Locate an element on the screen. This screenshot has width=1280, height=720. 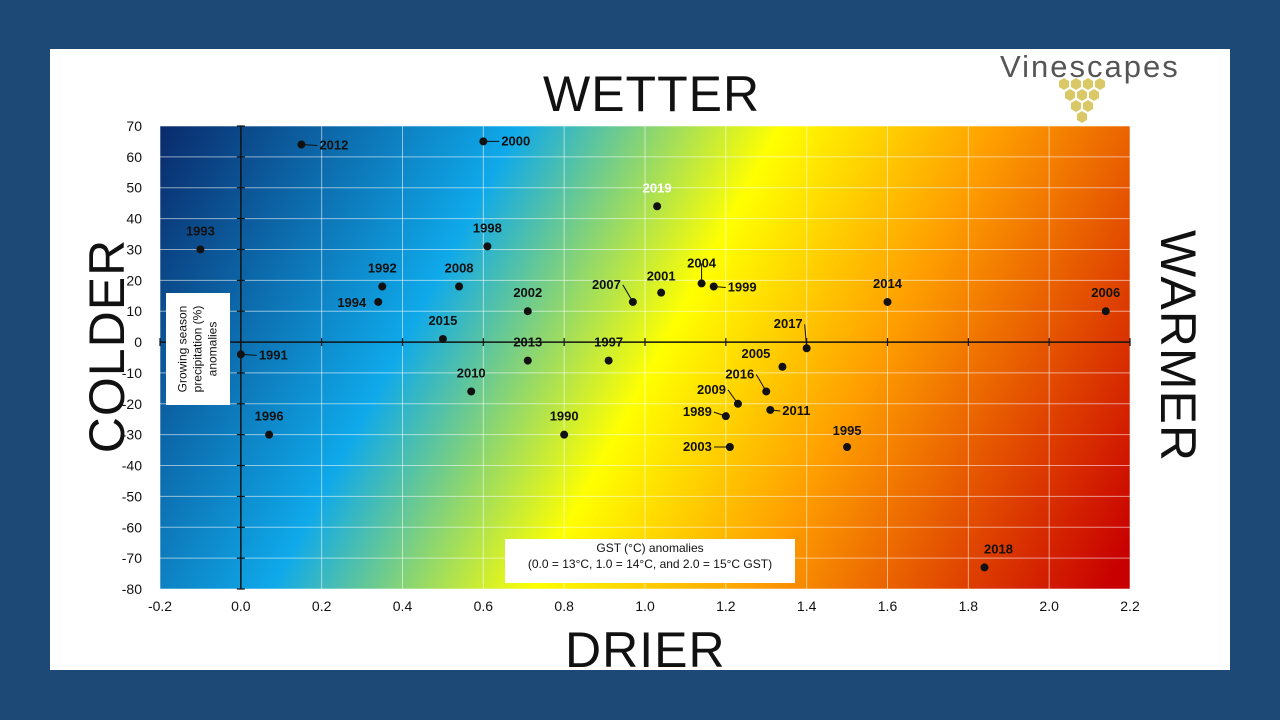
drier-label: DRIER is located at coordinates (645, 650).